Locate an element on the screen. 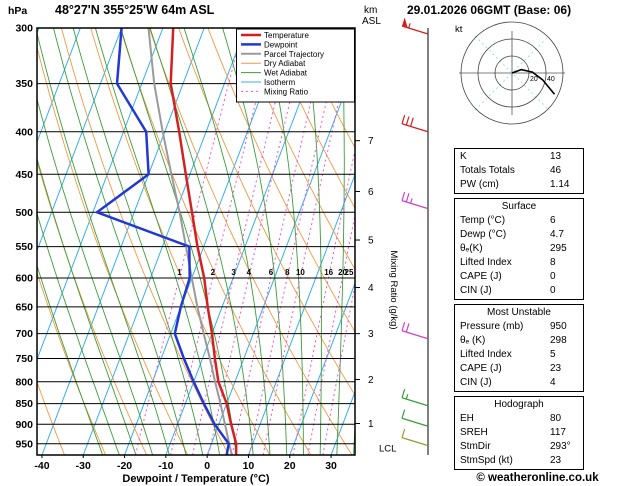 The image size is (629, 486). stat-value: 117 is located at coordinates (558, 432).